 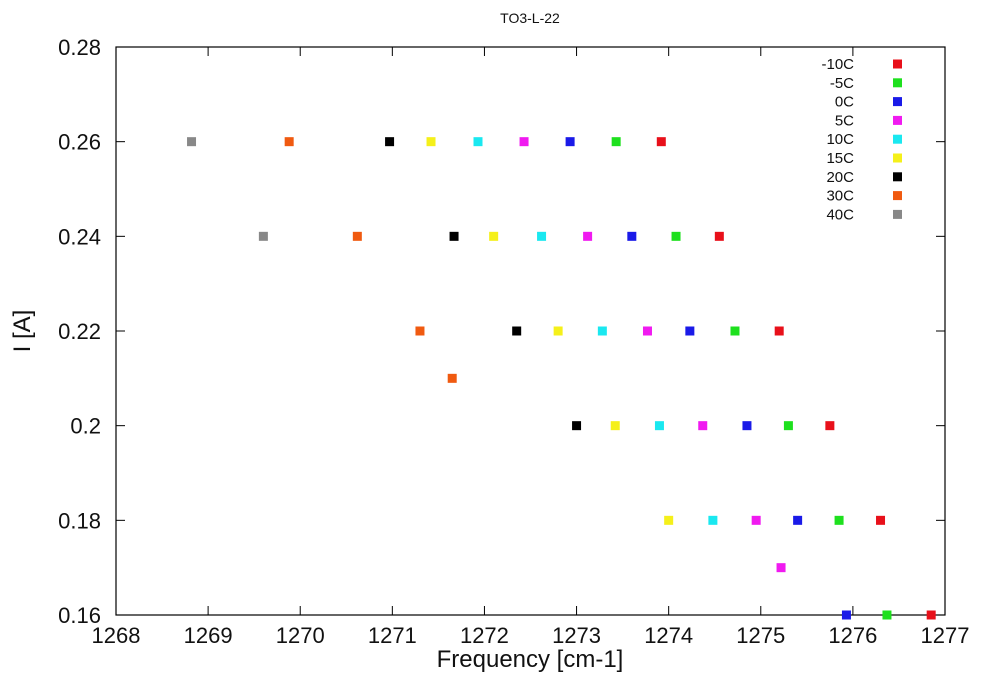 What do you see at coordinates (760, 635) in the screenshot?
I see `x-tick-label: 1275` at bounding box center [760, 635].